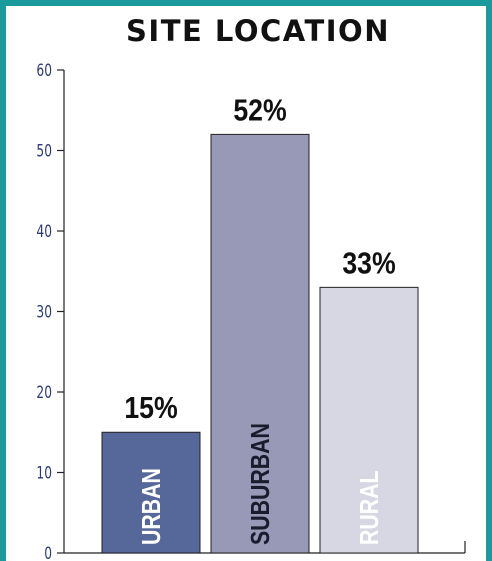 The image size is (492, 561). Describe the element at coordinates (44, 232) in the screenshot. I see `y-tick-label: 40` at that location.